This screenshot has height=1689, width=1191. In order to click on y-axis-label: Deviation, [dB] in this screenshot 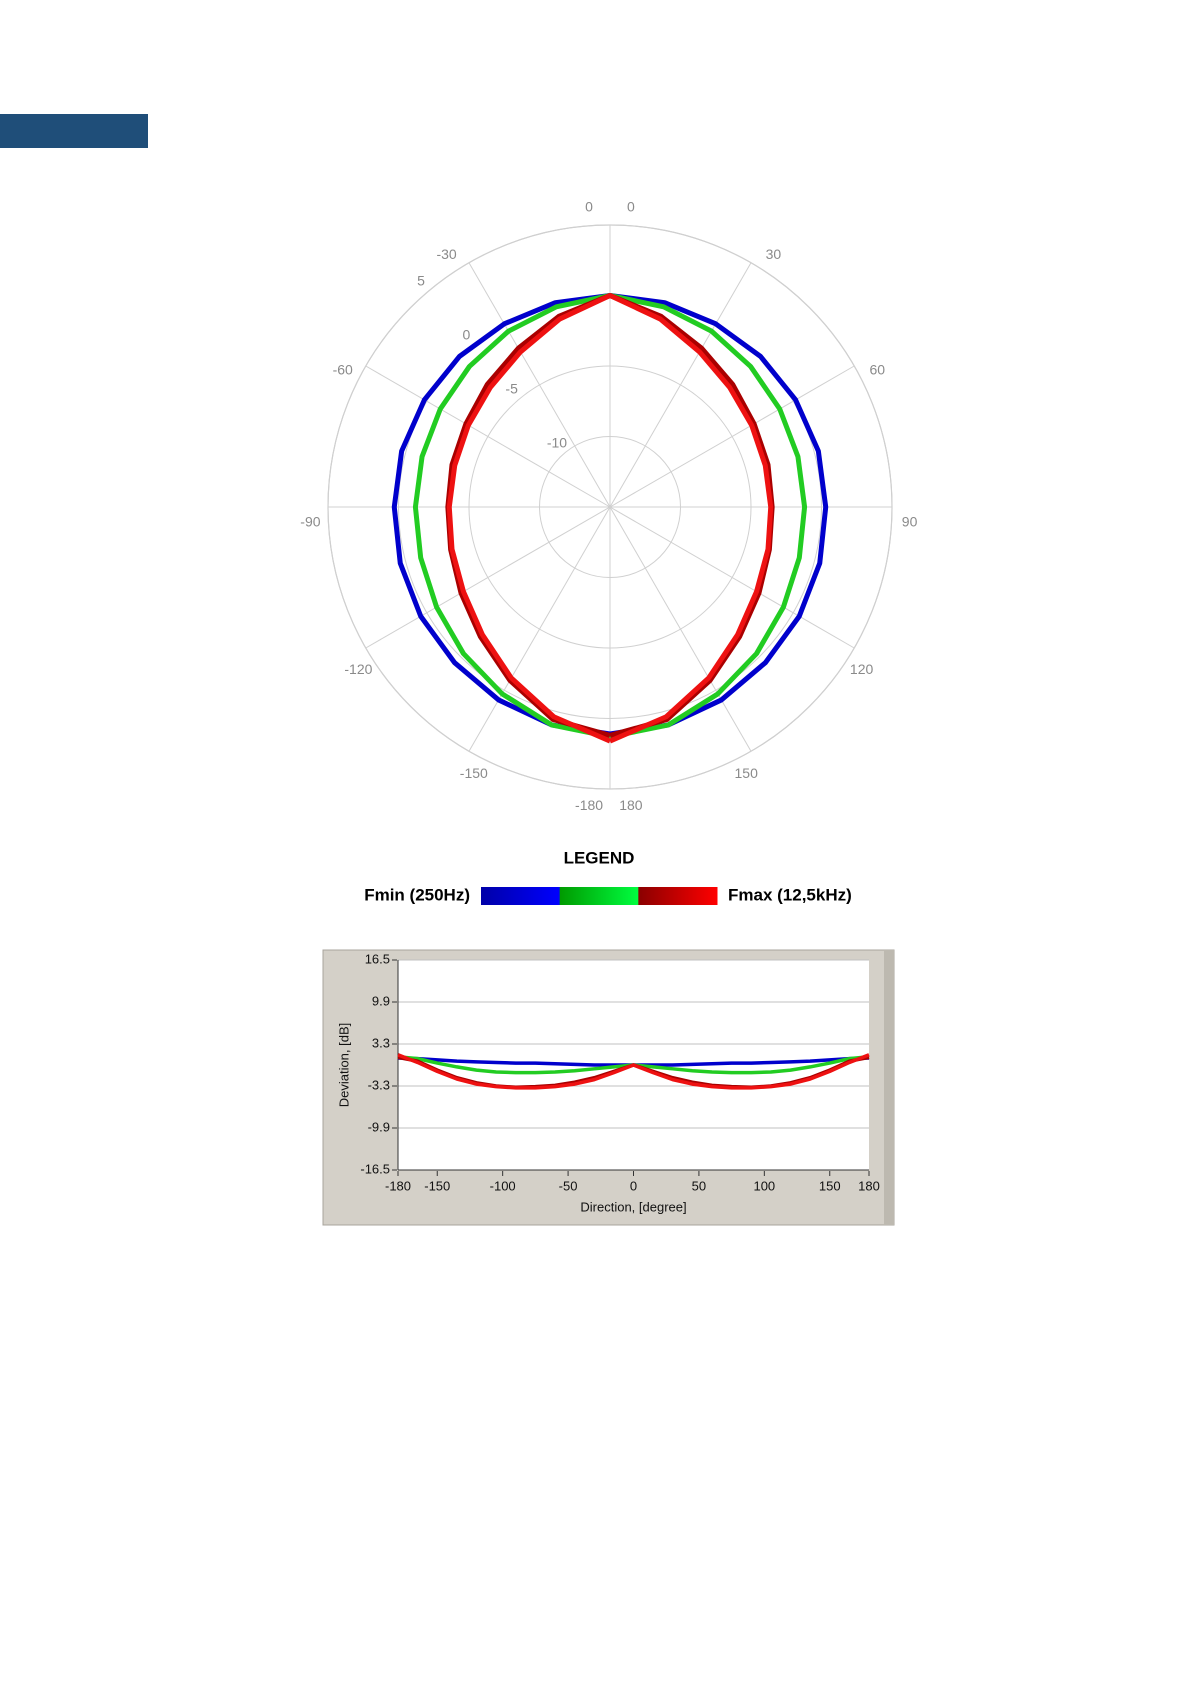, I will do `click(343, 1065)`.